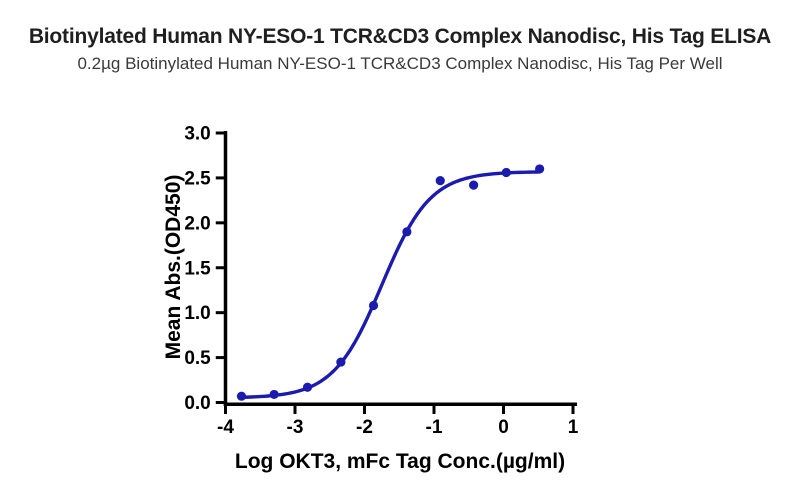 The width and height of the screenshot is (800, 493). I want to click on y-axis-title: Mean Abs.(OD450), so click(173, 267).